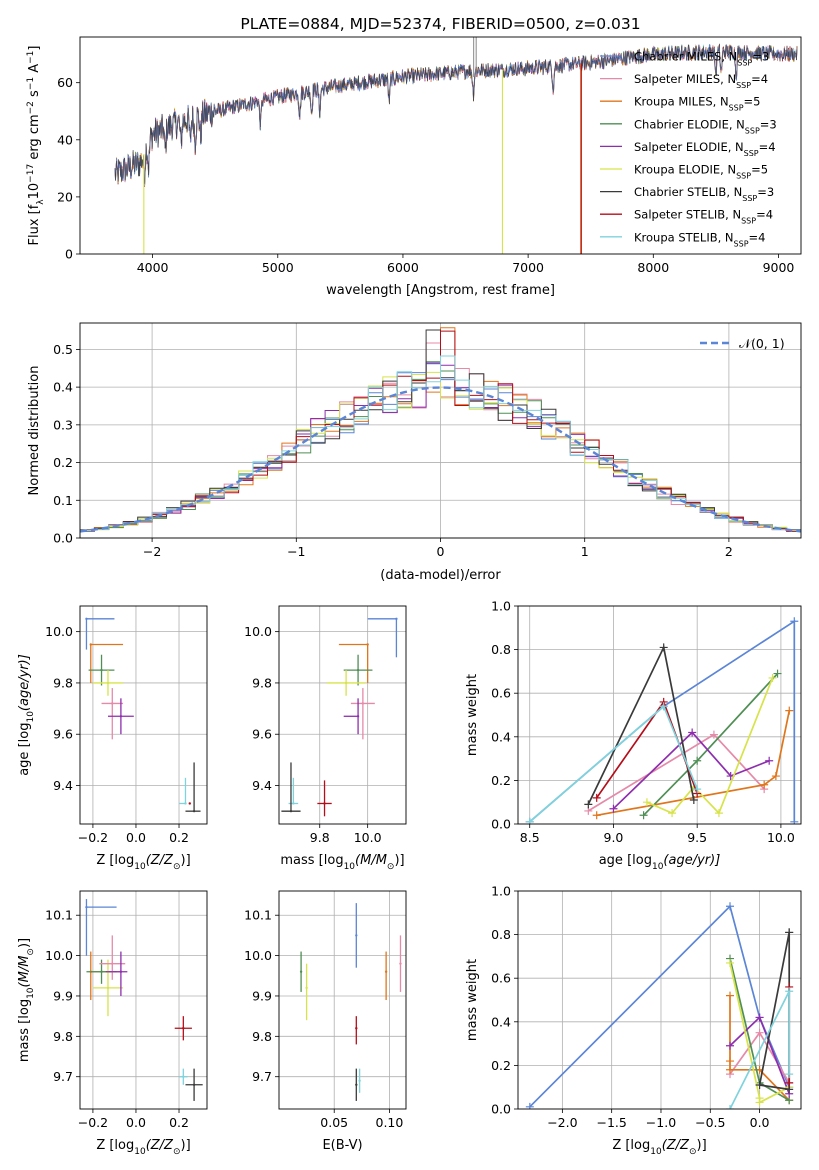 This screenshot has height=1170, width=819. What do you see at coordinates (93, 837) in the screenshot?
I see `x-tick-label: −0.2` at bounding box center [93, 837].